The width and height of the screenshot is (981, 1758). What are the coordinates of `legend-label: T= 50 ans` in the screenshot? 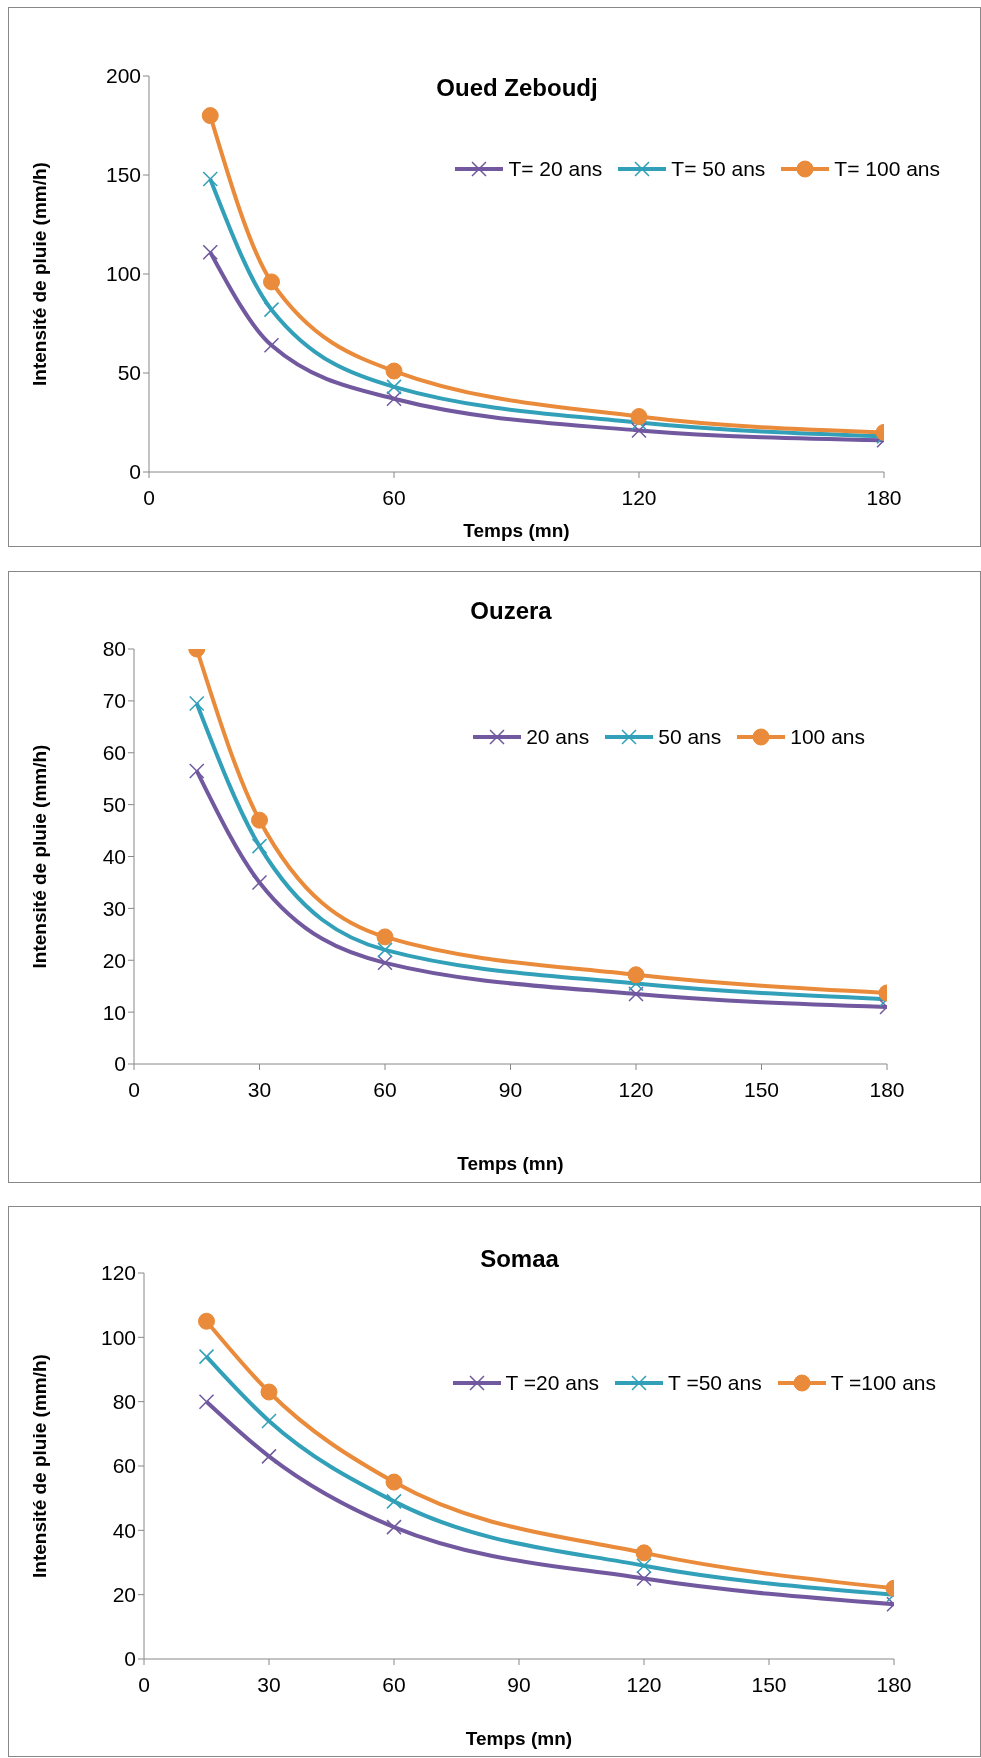 It's located at (718, 169).